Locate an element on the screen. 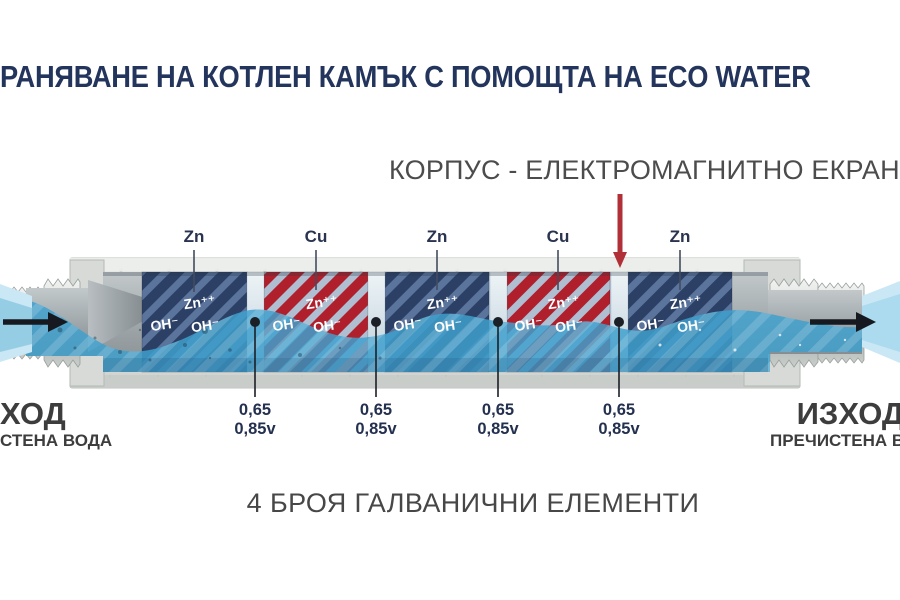 The height and width of the screenshot is (600, 900). electrode-label-cu-4: Cu is located at coordinates (558, 236).